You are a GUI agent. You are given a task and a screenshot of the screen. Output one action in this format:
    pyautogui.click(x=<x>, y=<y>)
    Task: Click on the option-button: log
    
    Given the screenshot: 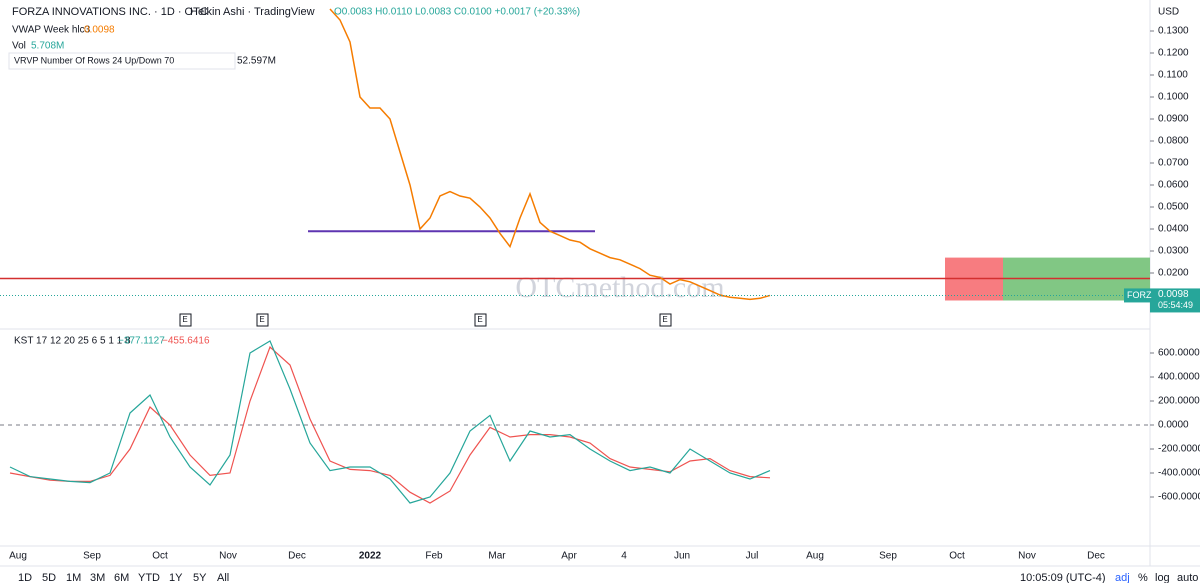 What is the action you would take?
    pyautogui.click(x=1162, y=578)
    